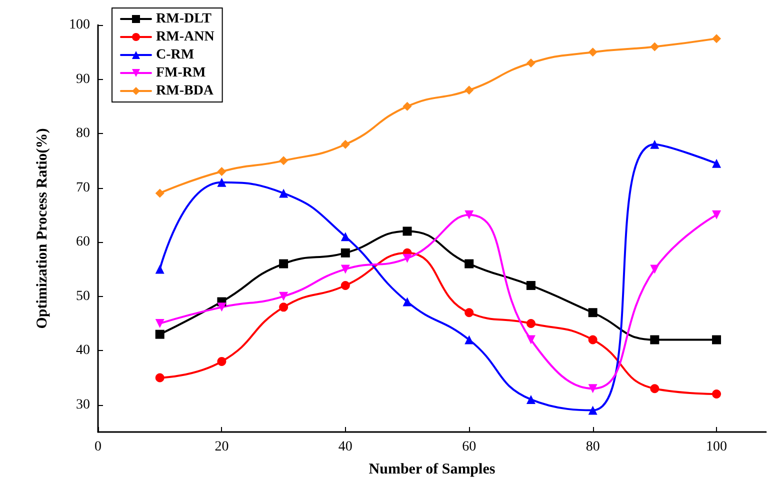  I want to click on y-axis-title: Optimization Process Ratio(%), so click(42, 228).